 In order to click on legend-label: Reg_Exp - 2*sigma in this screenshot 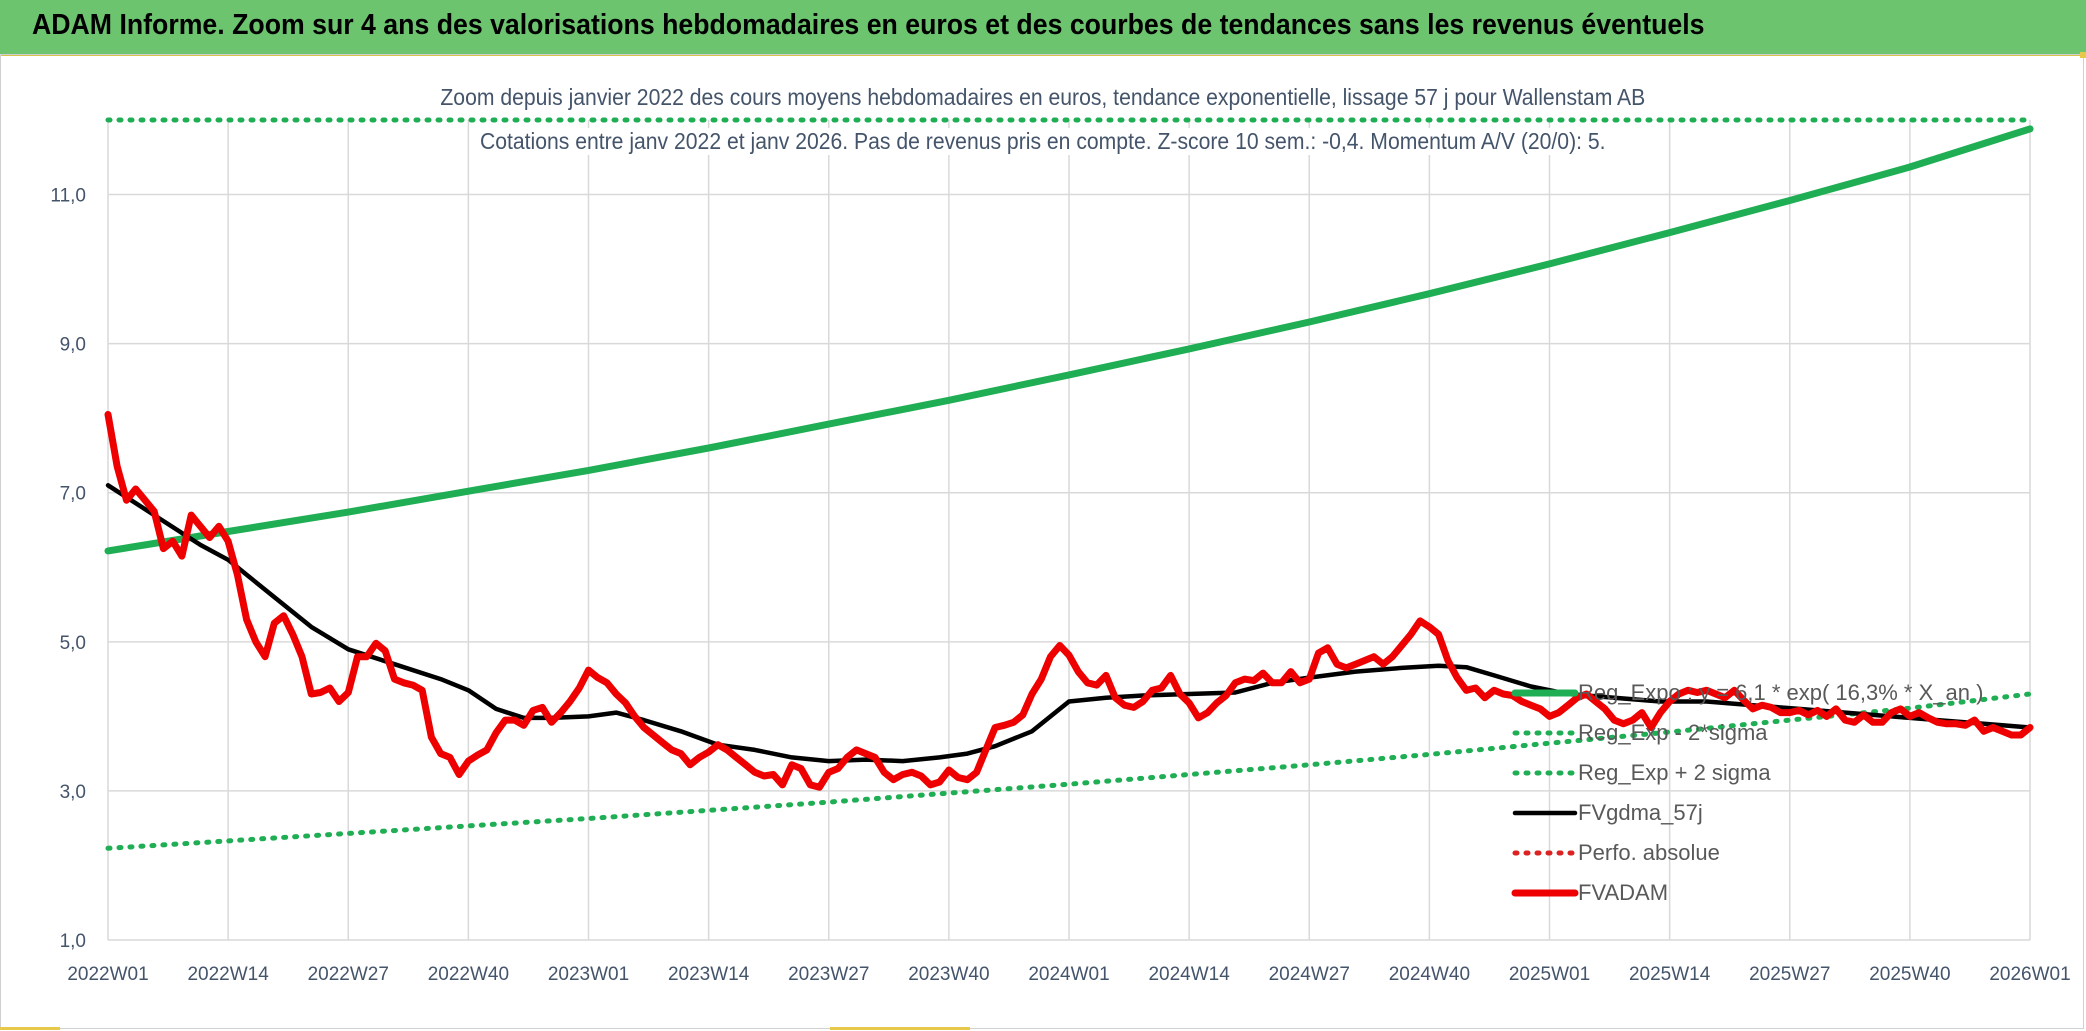, I will do `click(1673, 732)`.